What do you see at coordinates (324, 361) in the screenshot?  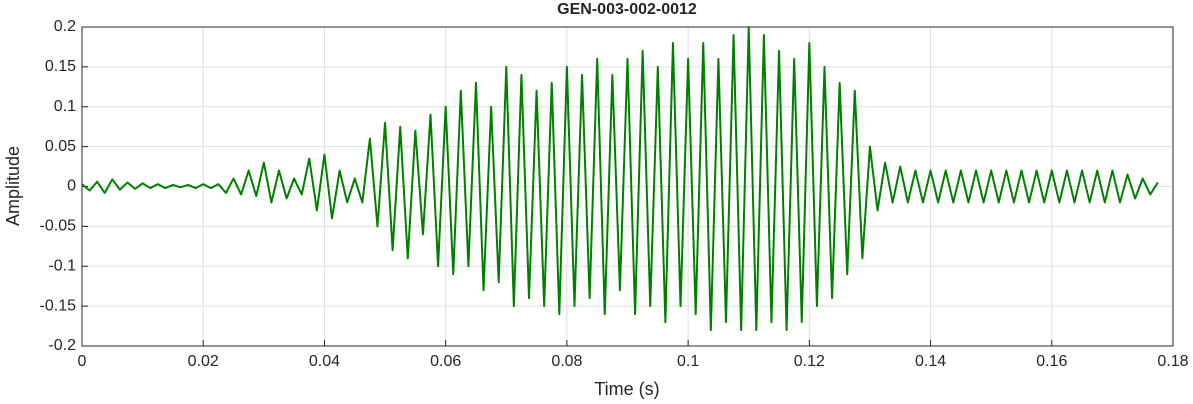 I see `x-tick-label: 0.04` at bounding box center [324, 361].